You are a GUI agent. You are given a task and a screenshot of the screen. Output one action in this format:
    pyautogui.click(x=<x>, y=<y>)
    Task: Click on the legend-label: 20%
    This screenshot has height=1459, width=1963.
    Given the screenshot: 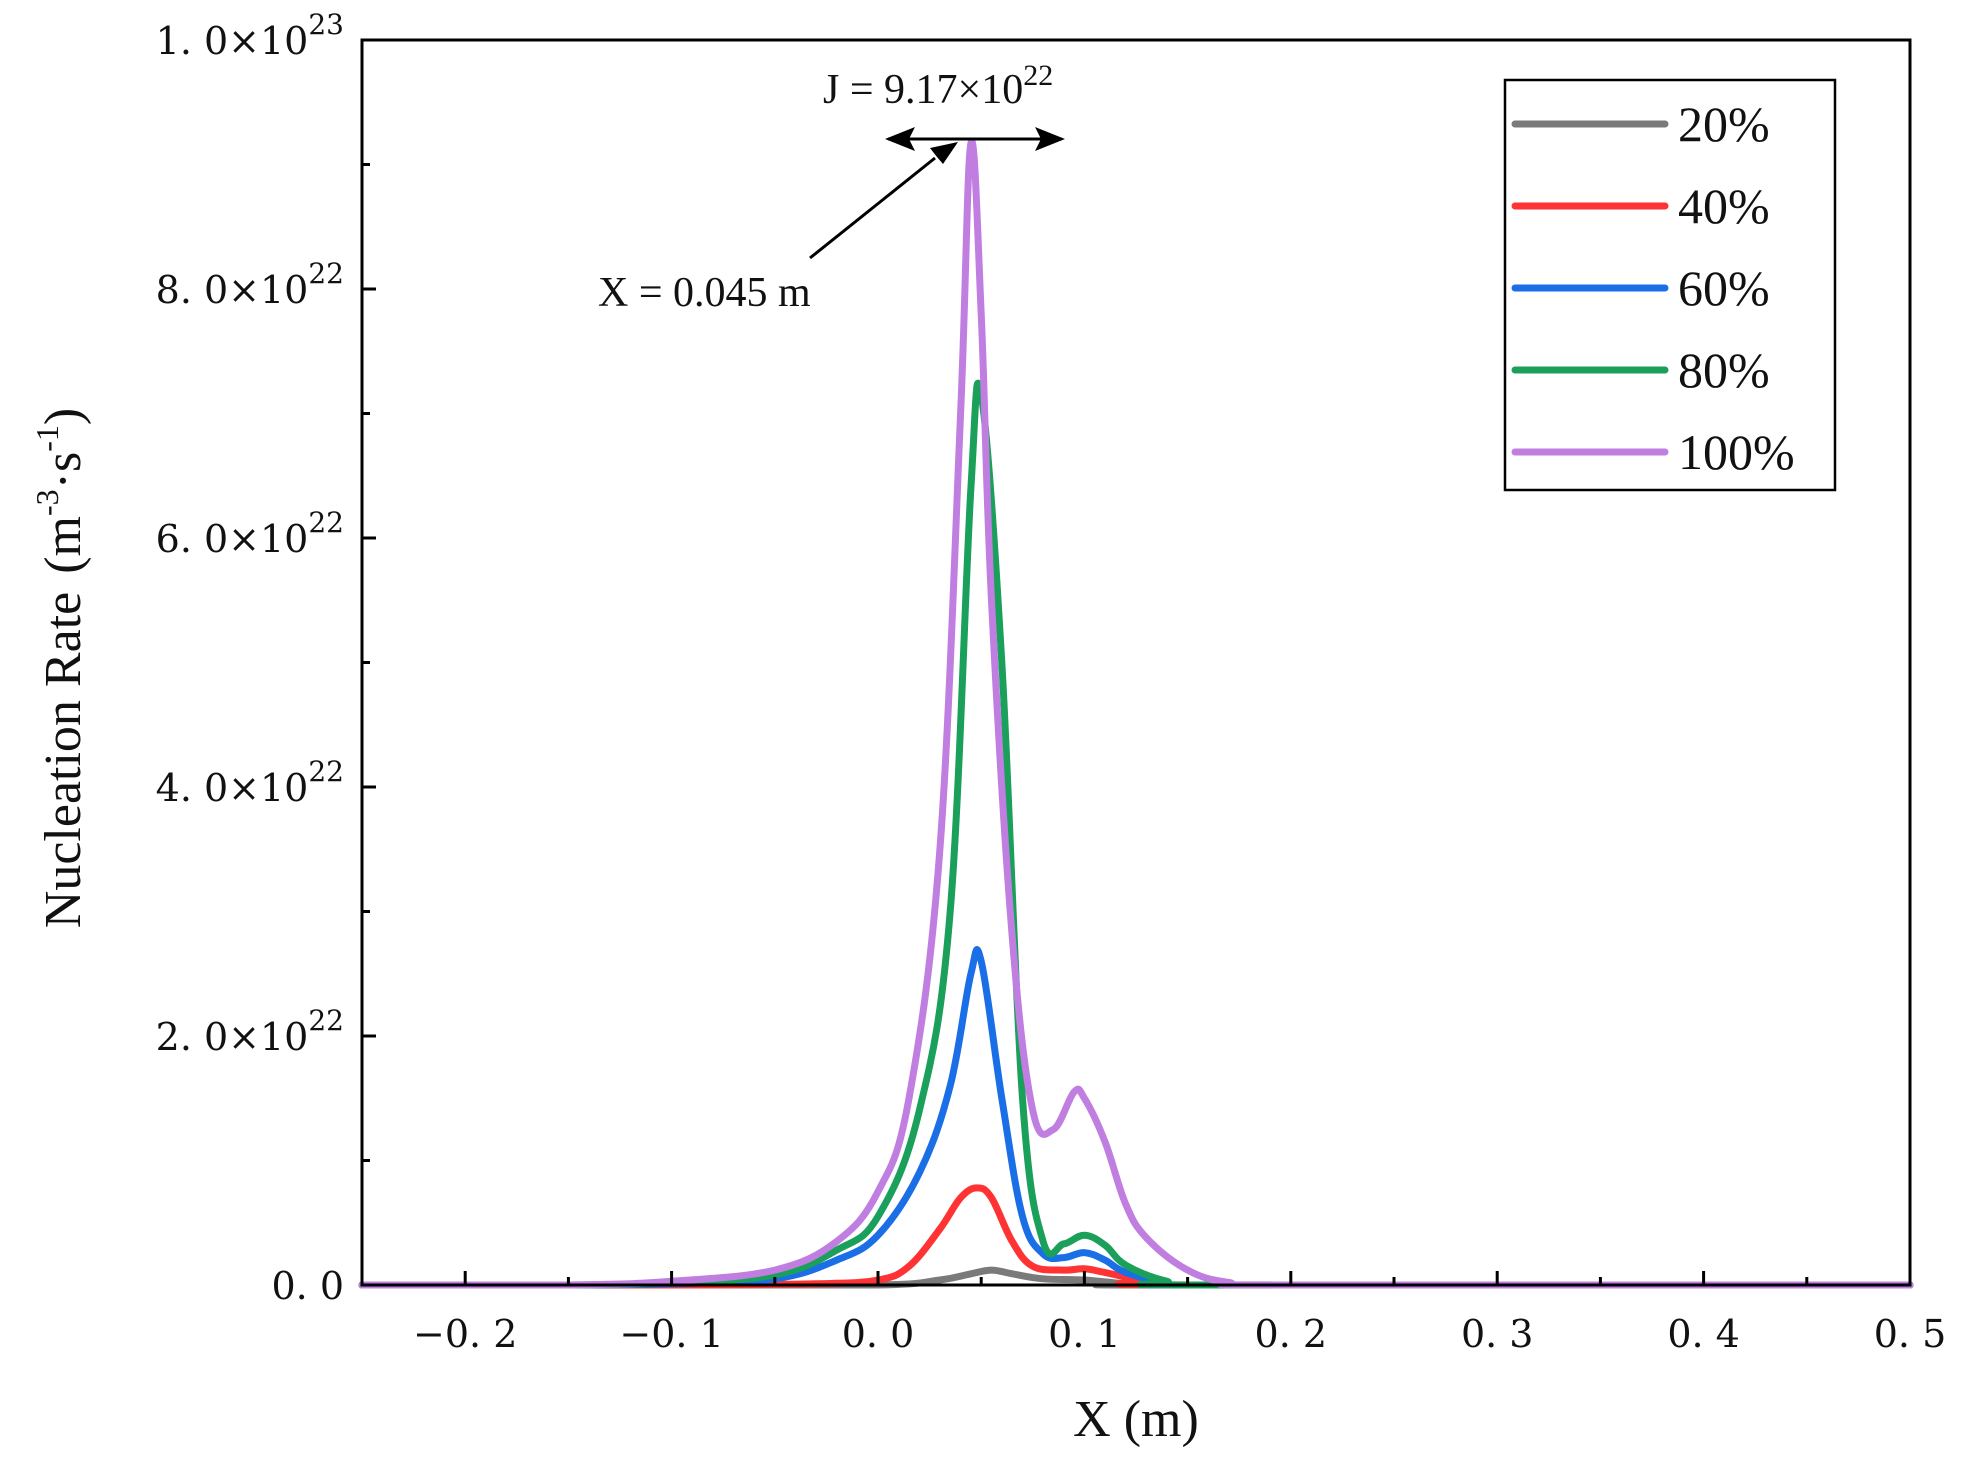 What is the action you would take?
    pyautogui.click(x=1724, y=124)
    